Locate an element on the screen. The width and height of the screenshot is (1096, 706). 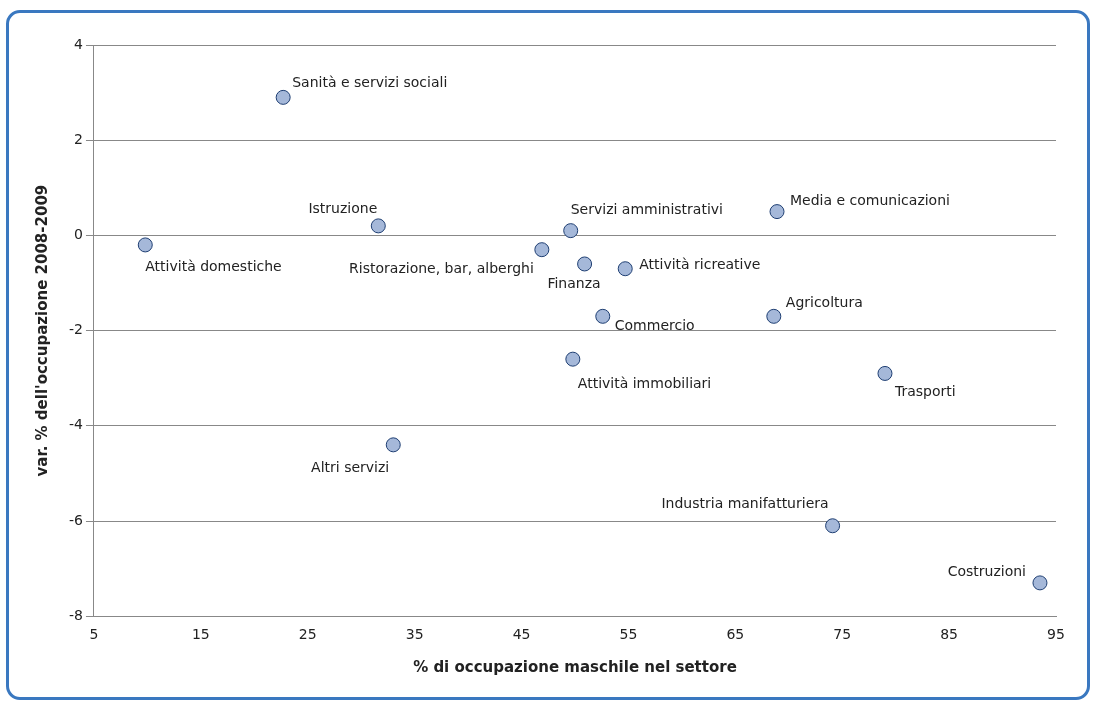
annotation: Attività immobiliari is located at coordinates (644, 382).